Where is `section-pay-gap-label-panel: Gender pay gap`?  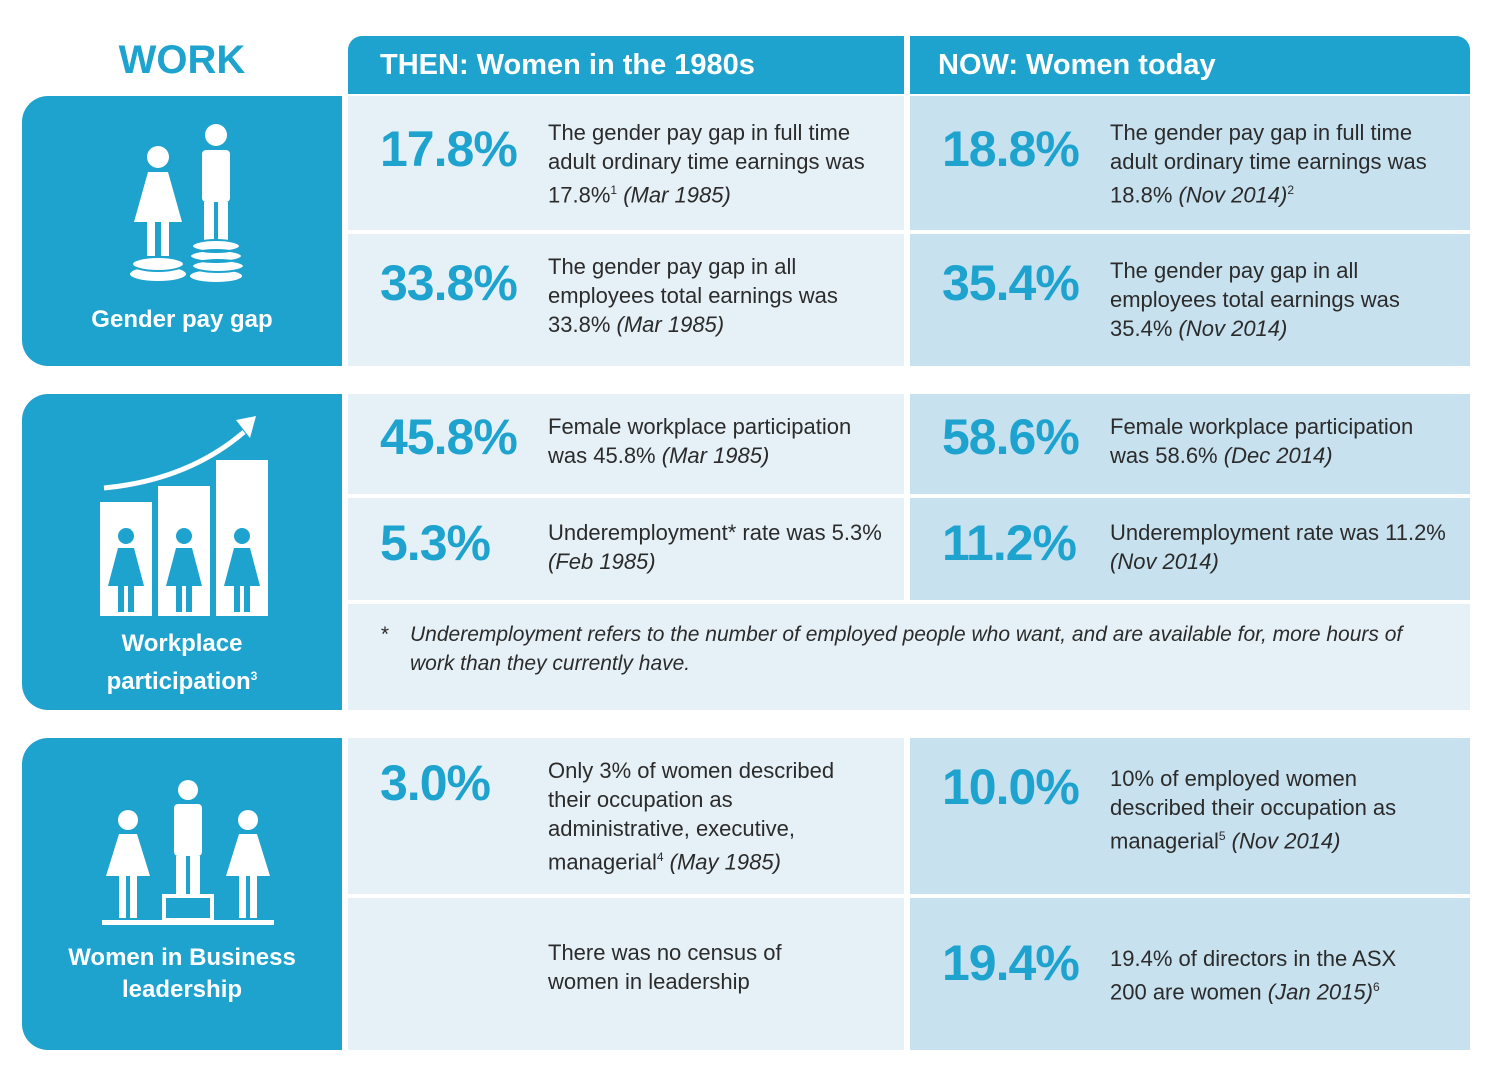 section-pay-gap-label-panel: Gender pay gap is located at coordinates (182, 231).